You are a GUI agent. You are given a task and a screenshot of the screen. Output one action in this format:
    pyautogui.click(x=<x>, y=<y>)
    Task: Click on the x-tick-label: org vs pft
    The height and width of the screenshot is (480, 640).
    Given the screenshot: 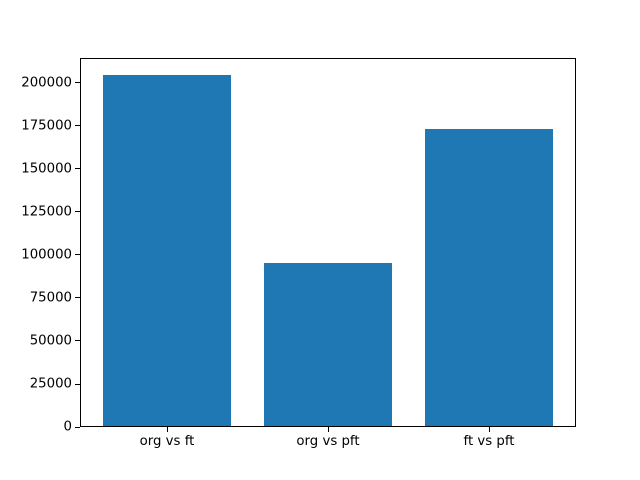 What is the action you would take?
    pyautogui.click(x=328, y=441)
    